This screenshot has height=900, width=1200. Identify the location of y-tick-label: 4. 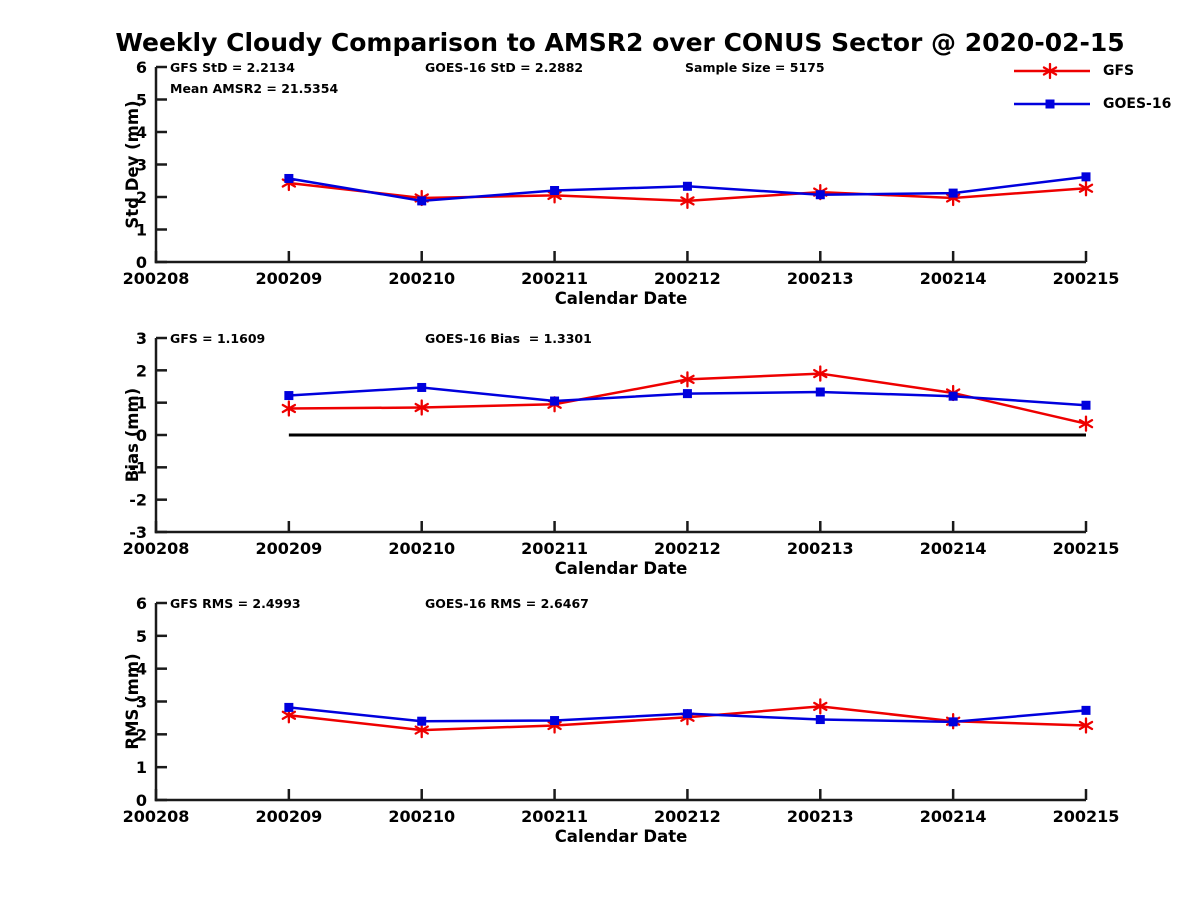
(141, 132).